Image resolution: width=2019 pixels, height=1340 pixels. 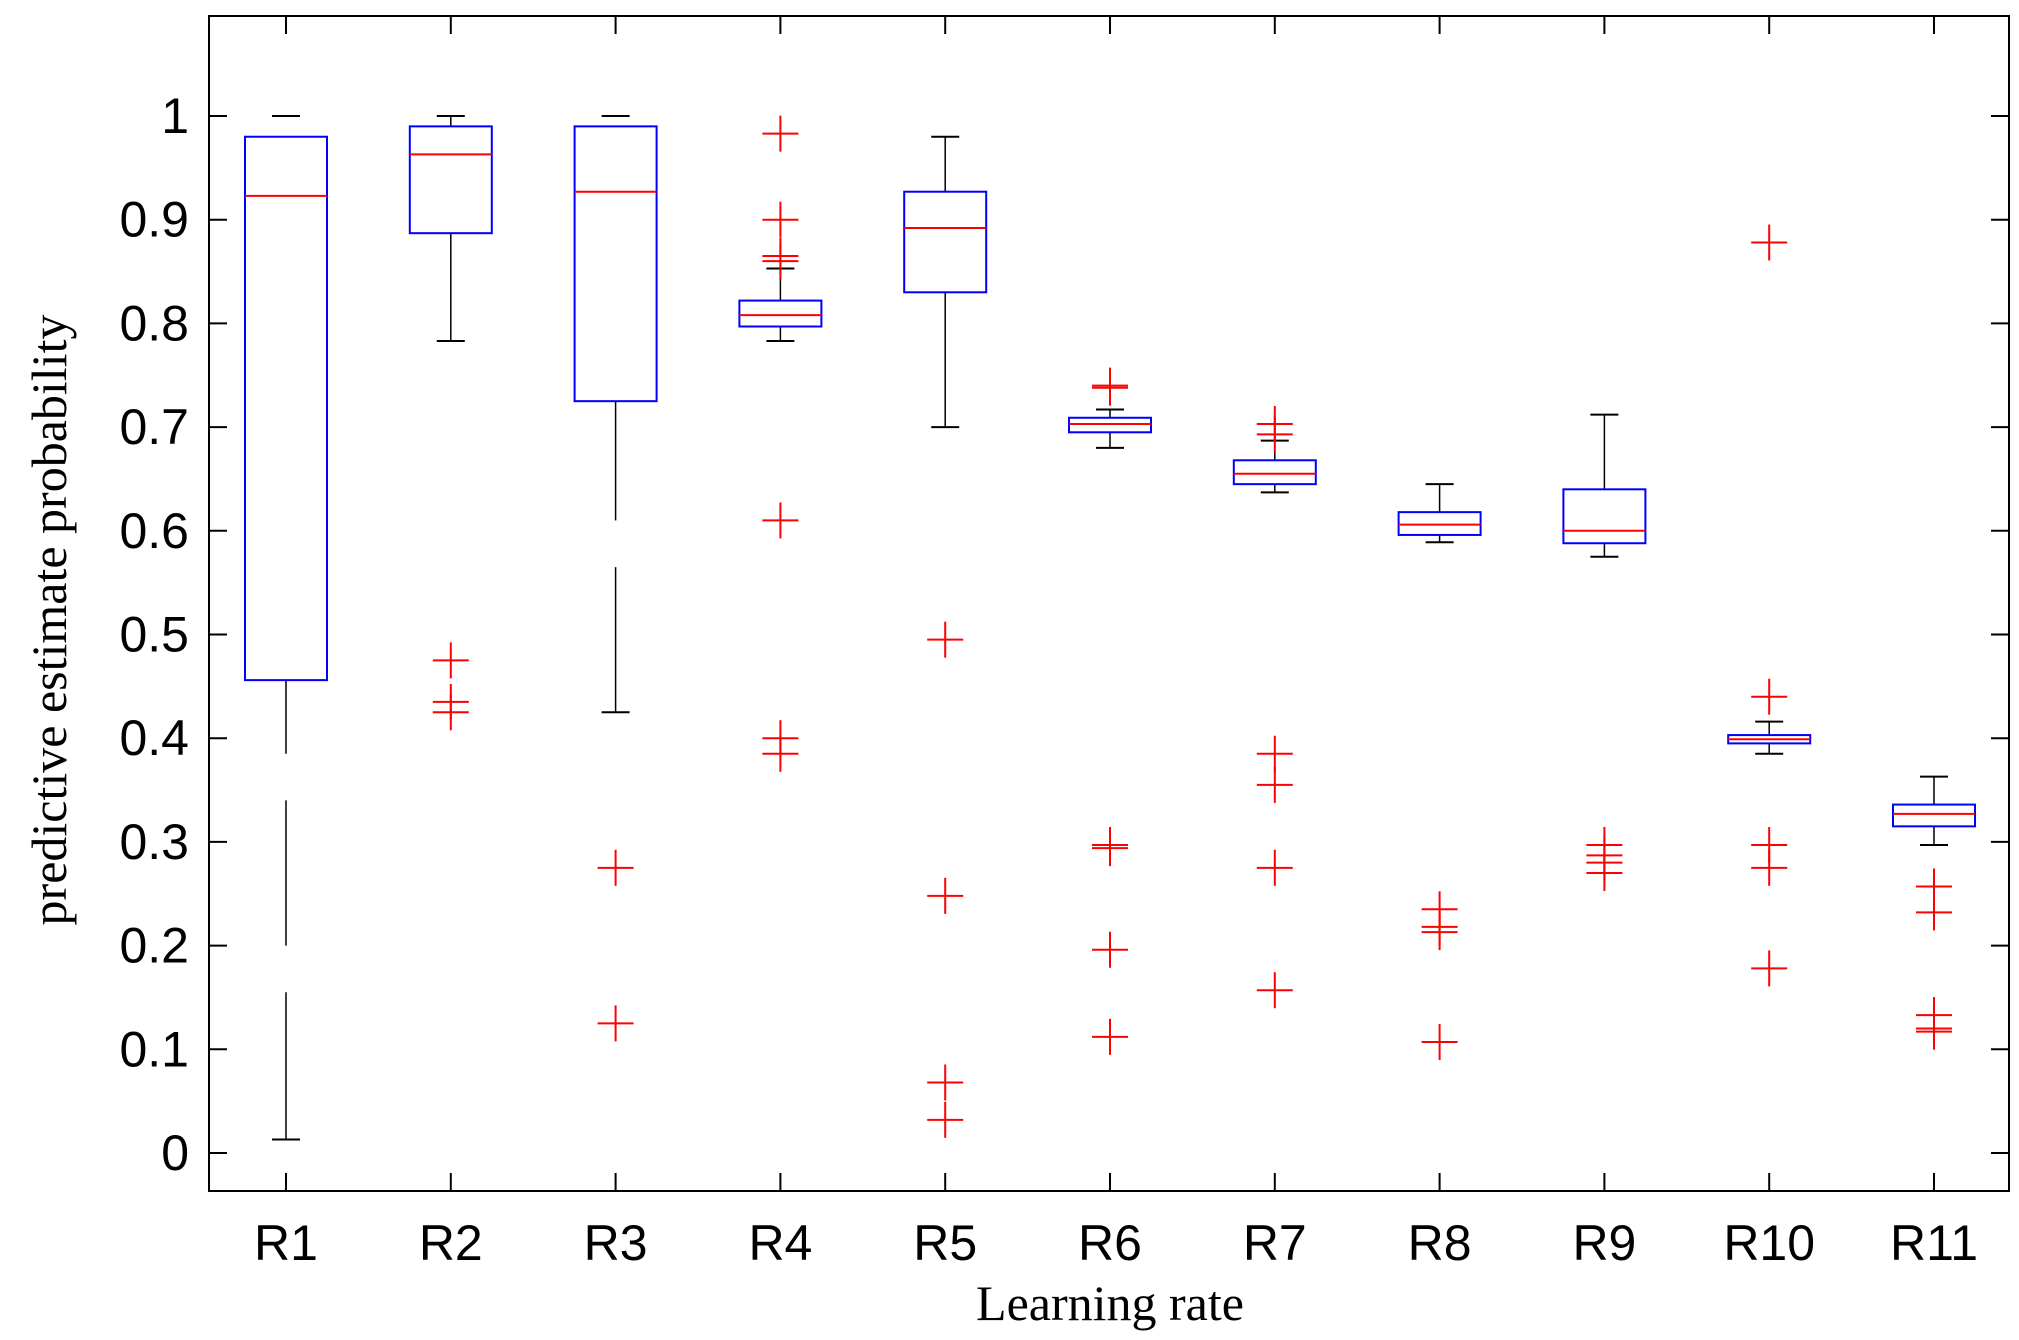 I want to click on box-r5, so click(x=945, y=636).